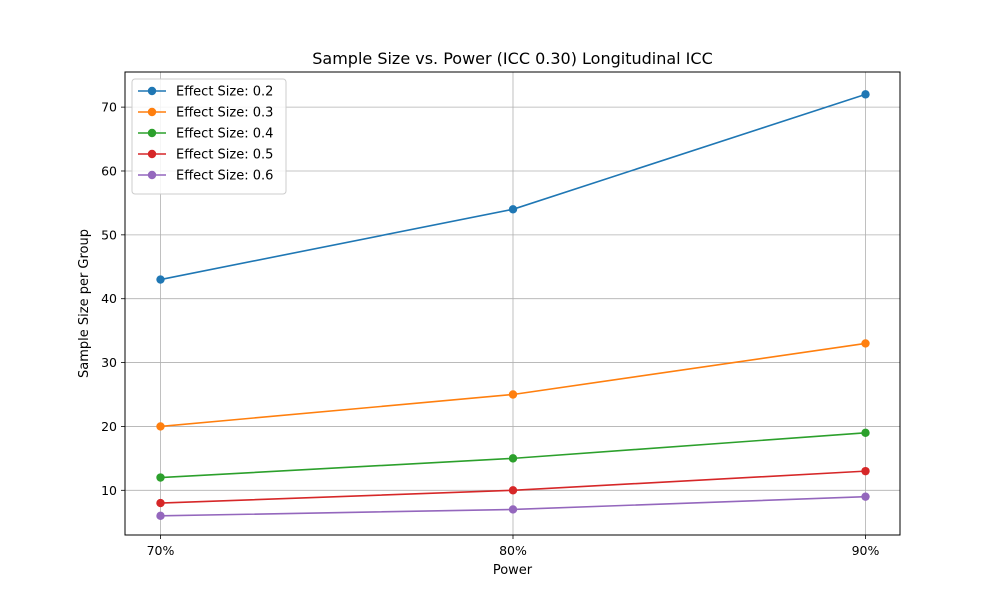 The height and width of the screenshot is (604, 1000). I want to click on y-tick-label: 10, so click(109, 490).